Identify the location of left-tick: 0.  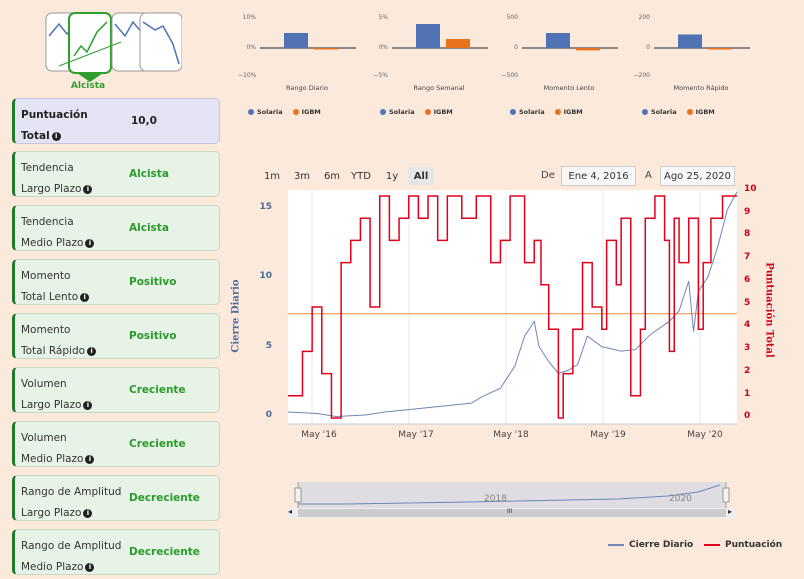
(268, 415).